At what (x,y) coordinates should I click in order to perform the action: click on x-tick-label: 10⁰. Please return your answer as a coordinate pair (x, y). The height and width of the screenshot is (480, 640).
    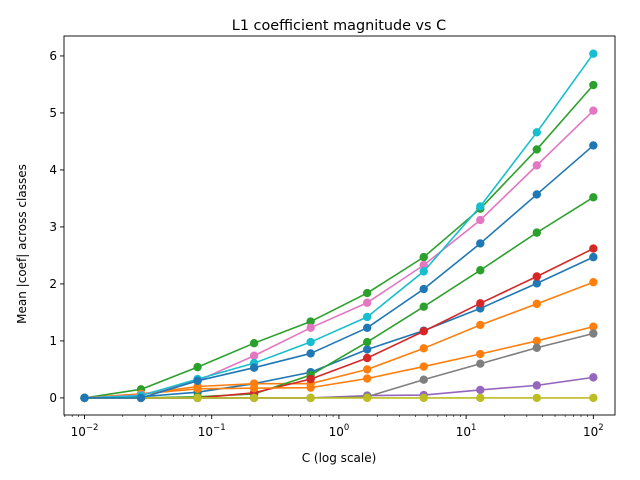
    Looking at the image, I should click on (339, 431).